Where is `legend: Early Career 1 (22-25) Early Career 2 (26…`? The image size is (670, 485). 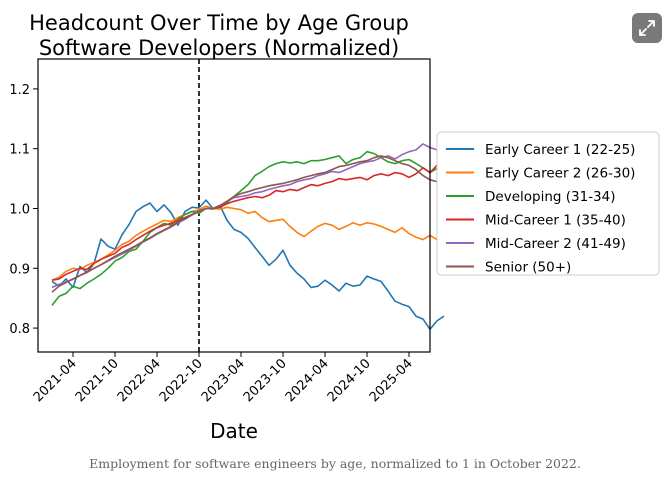
legend: Early Career 1 (22-25) Early Career 2 (26… is located at coordinates (548, 203).